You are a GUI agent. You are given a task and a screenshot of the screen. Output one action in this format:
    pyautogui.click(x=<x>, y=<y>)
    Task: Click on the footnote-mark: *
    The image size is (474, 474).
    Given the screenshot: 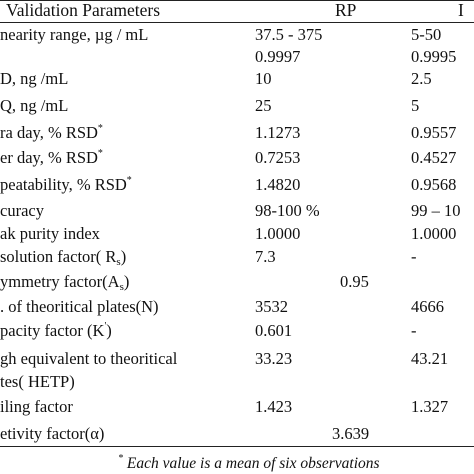 What is the action you would take?
    pyautogui.click(x=120, y=458)
    